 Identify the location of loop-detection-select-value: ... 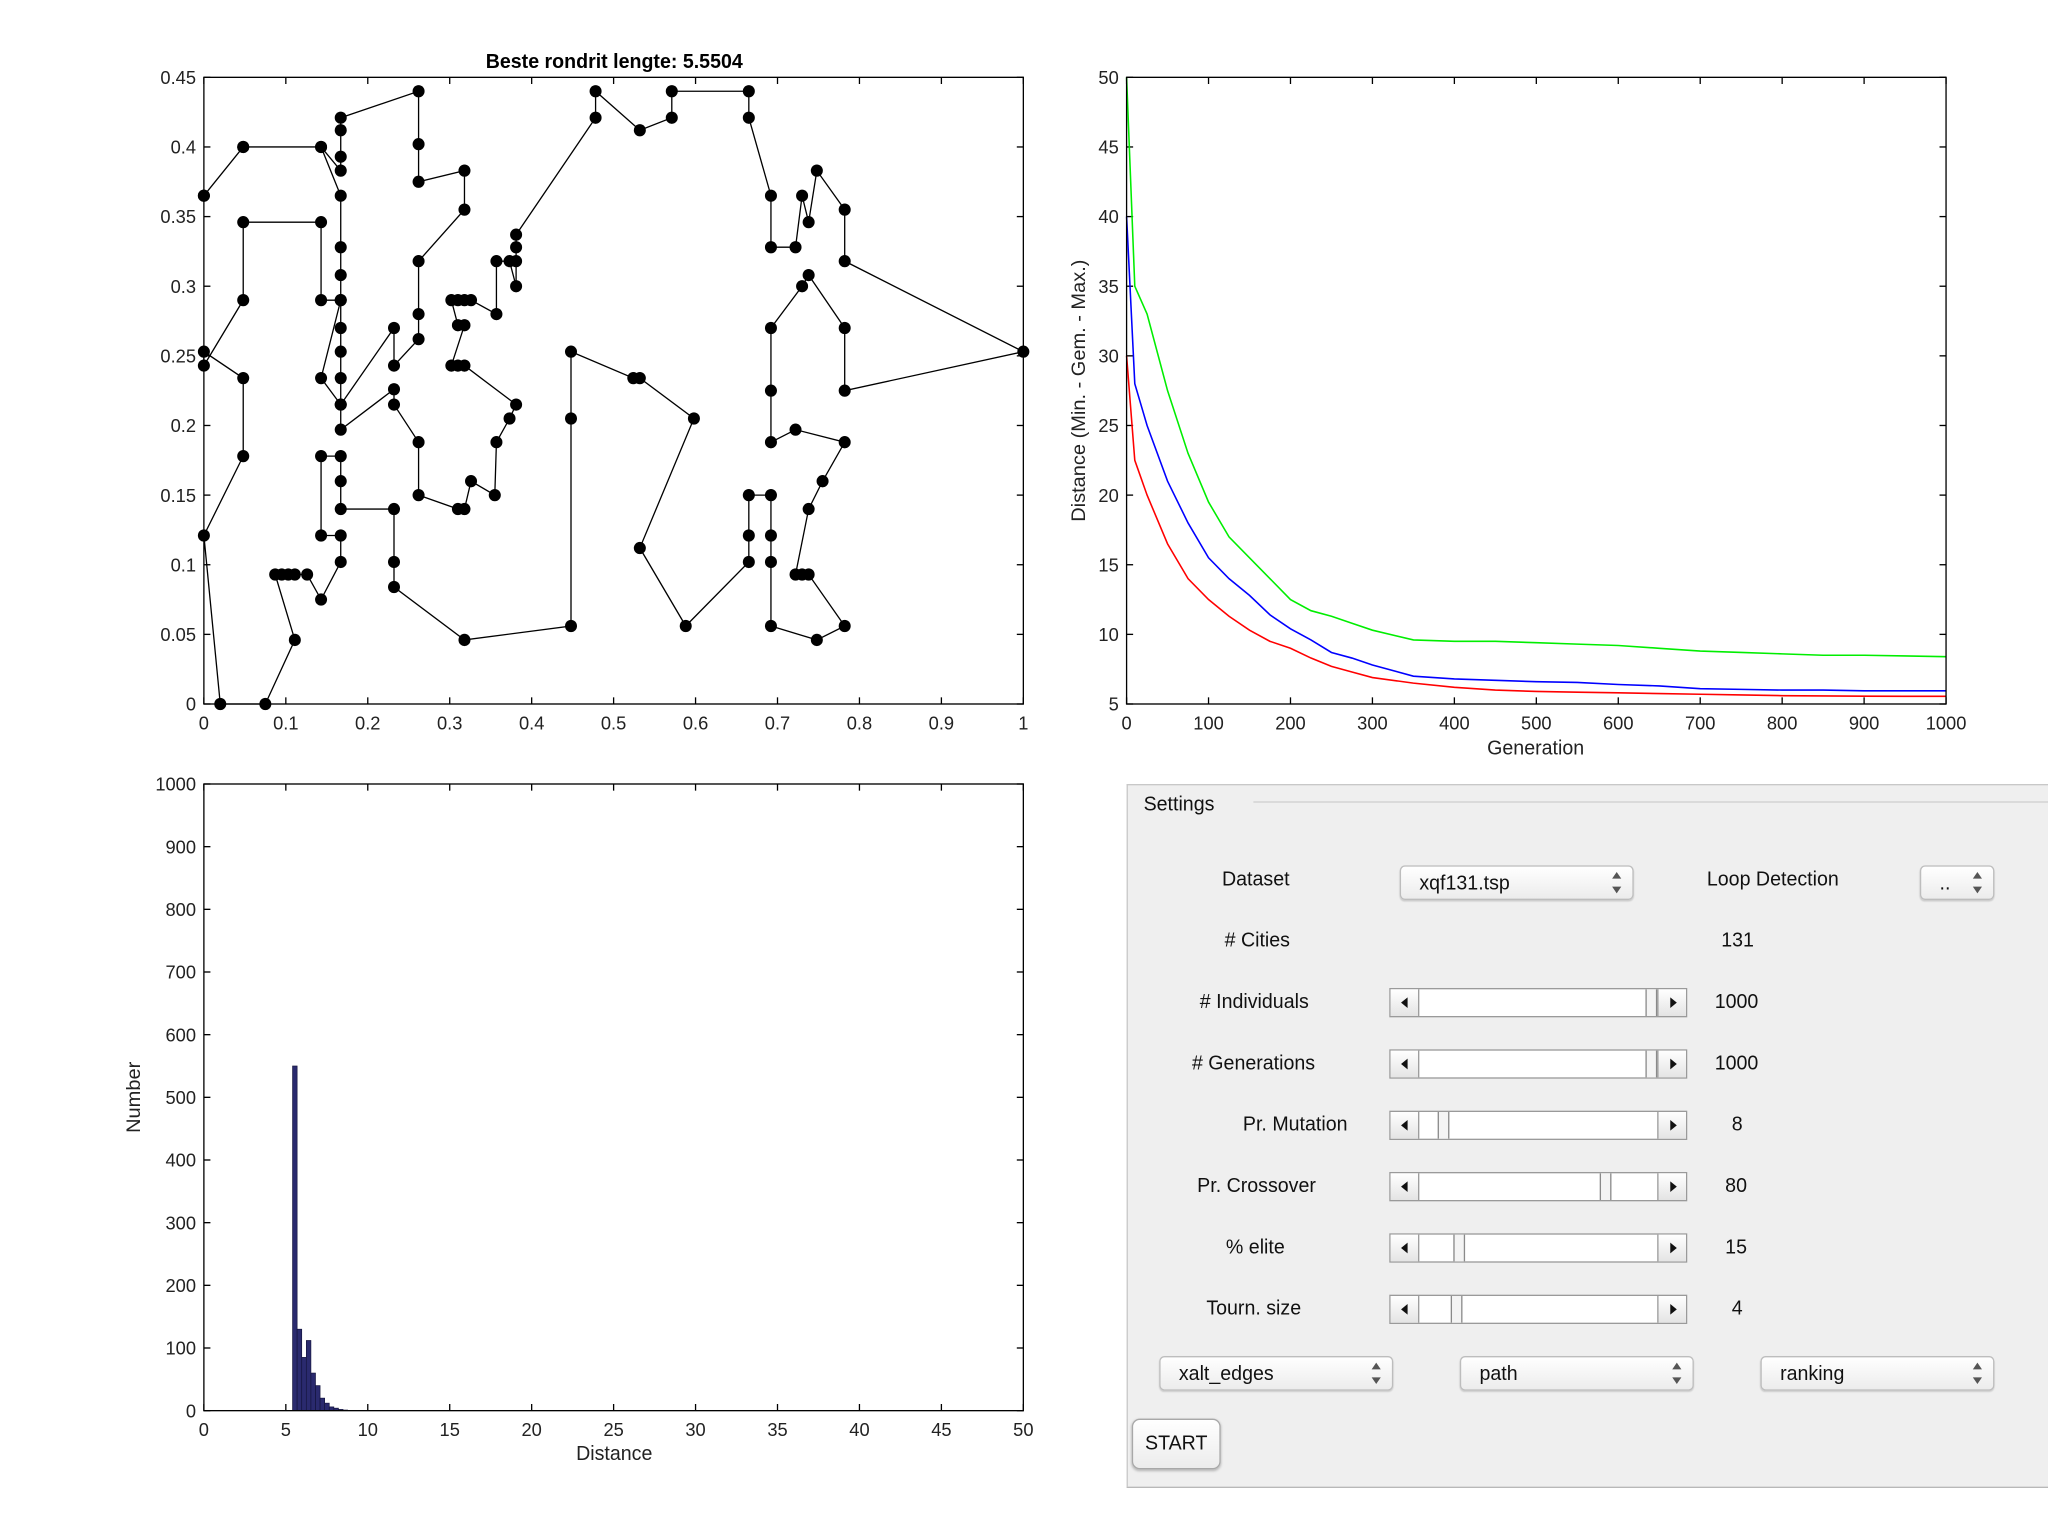
(1945, 883).